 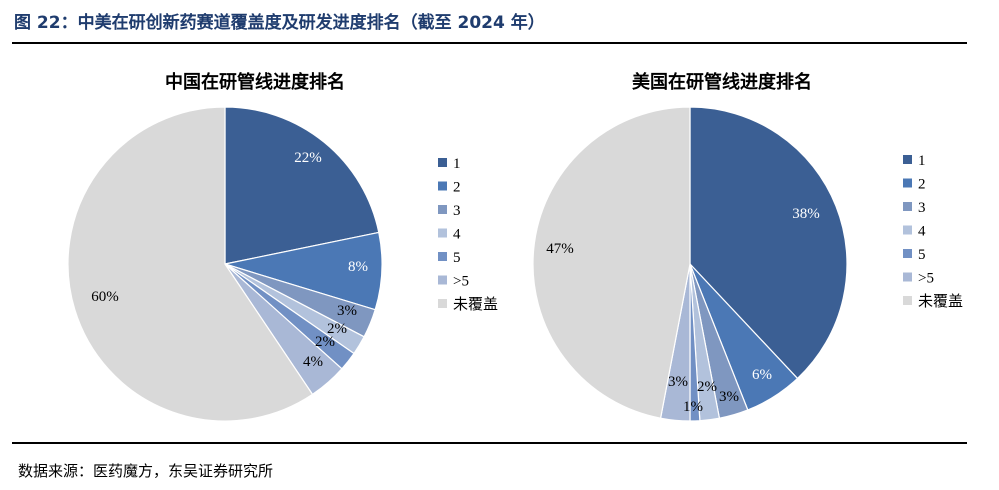 I want to click on chart-title-us: 美国在研管线进度排名, so click(x=722, y=82).